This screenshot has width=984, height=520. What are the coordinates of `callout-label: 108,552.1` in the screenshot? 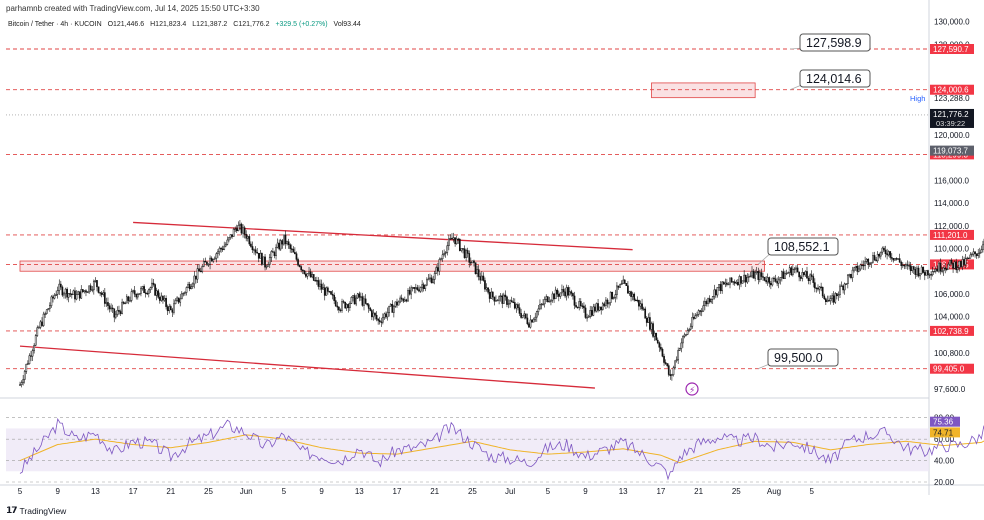 It's located at (802, 247).